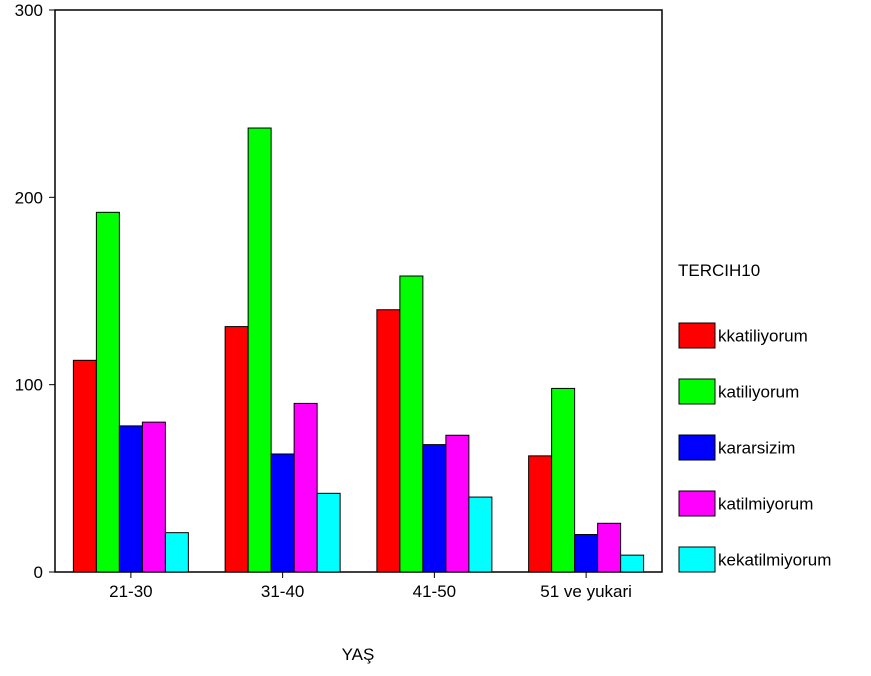 The image size is (871, 676). What do you see at coordinates (697, 335) in the screenshot?
I see `legend-swatch-kkatiliyorum` at bounding box center [697, 335].